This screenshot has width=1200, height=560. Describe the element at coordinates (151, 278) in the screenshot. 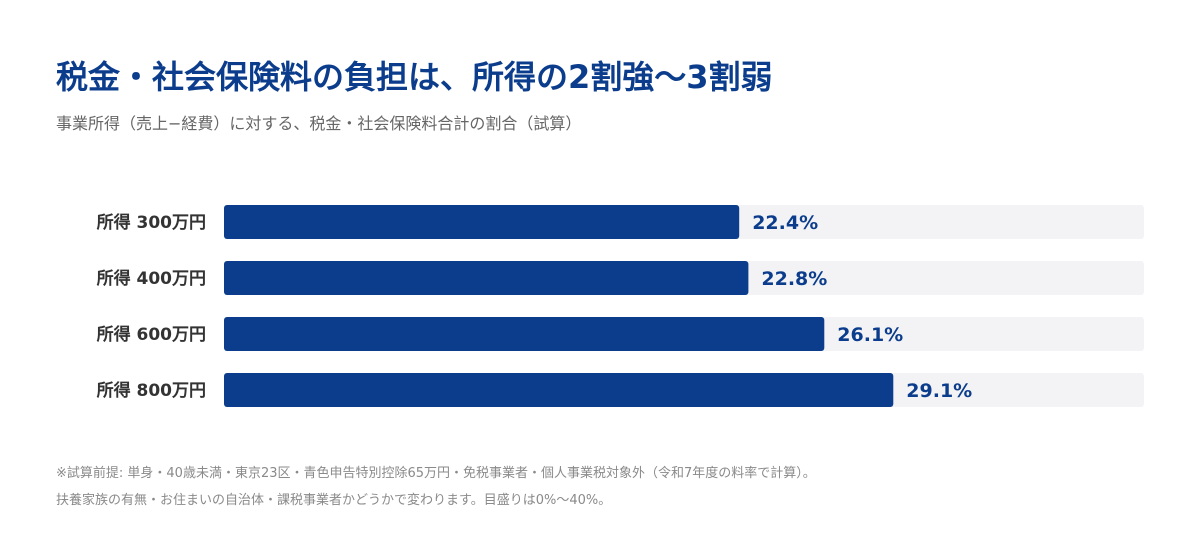

I see `category-label: 所得 400万円` at that location.